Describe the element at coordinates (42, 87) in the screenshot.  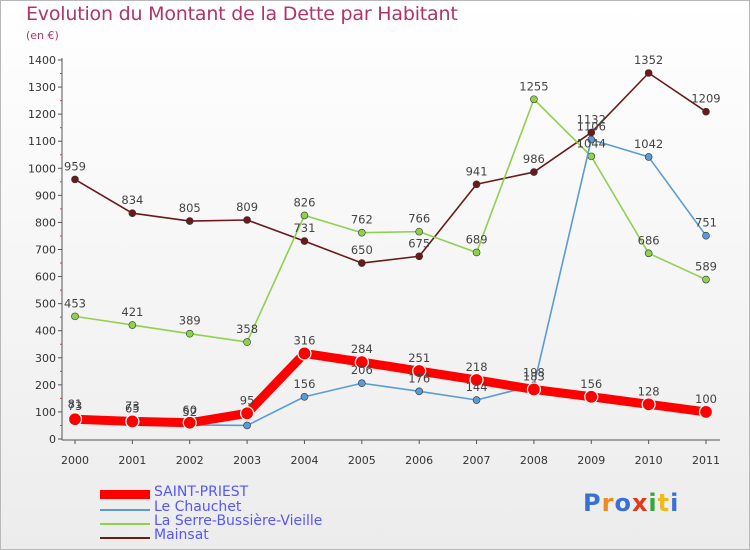
I see `y-tick-label: 1300` at that location.